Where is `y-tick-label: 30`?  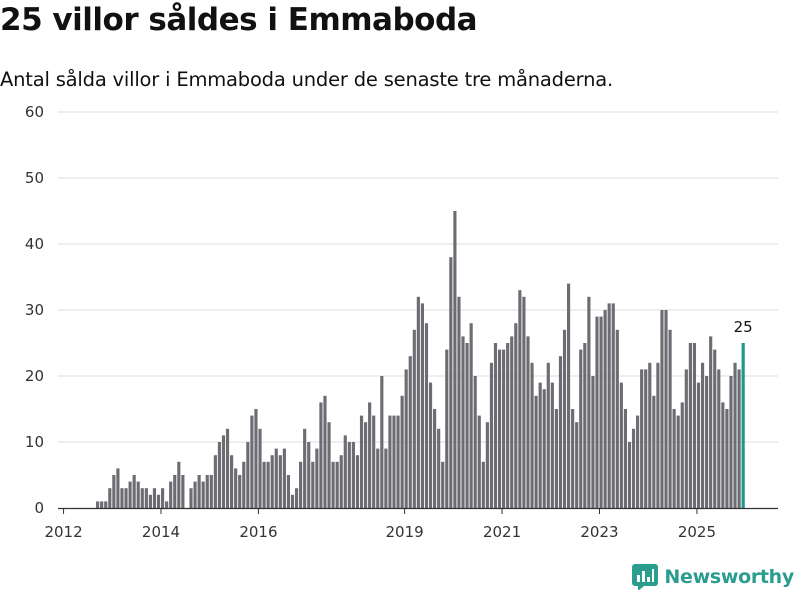
y-tick-label: 30 is located at coordinates (34, 310).